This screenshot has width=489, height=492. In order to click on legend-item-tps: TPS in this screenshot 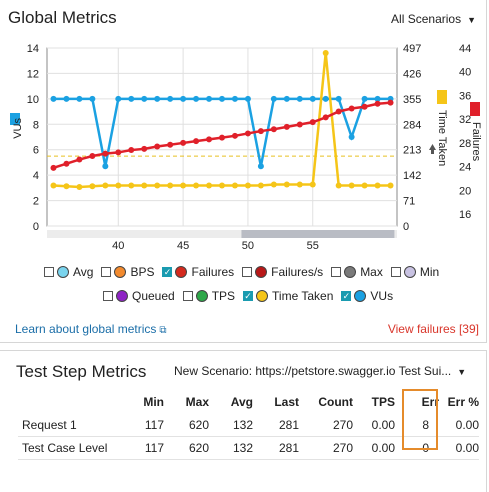, I will do `click(208, 296)`.